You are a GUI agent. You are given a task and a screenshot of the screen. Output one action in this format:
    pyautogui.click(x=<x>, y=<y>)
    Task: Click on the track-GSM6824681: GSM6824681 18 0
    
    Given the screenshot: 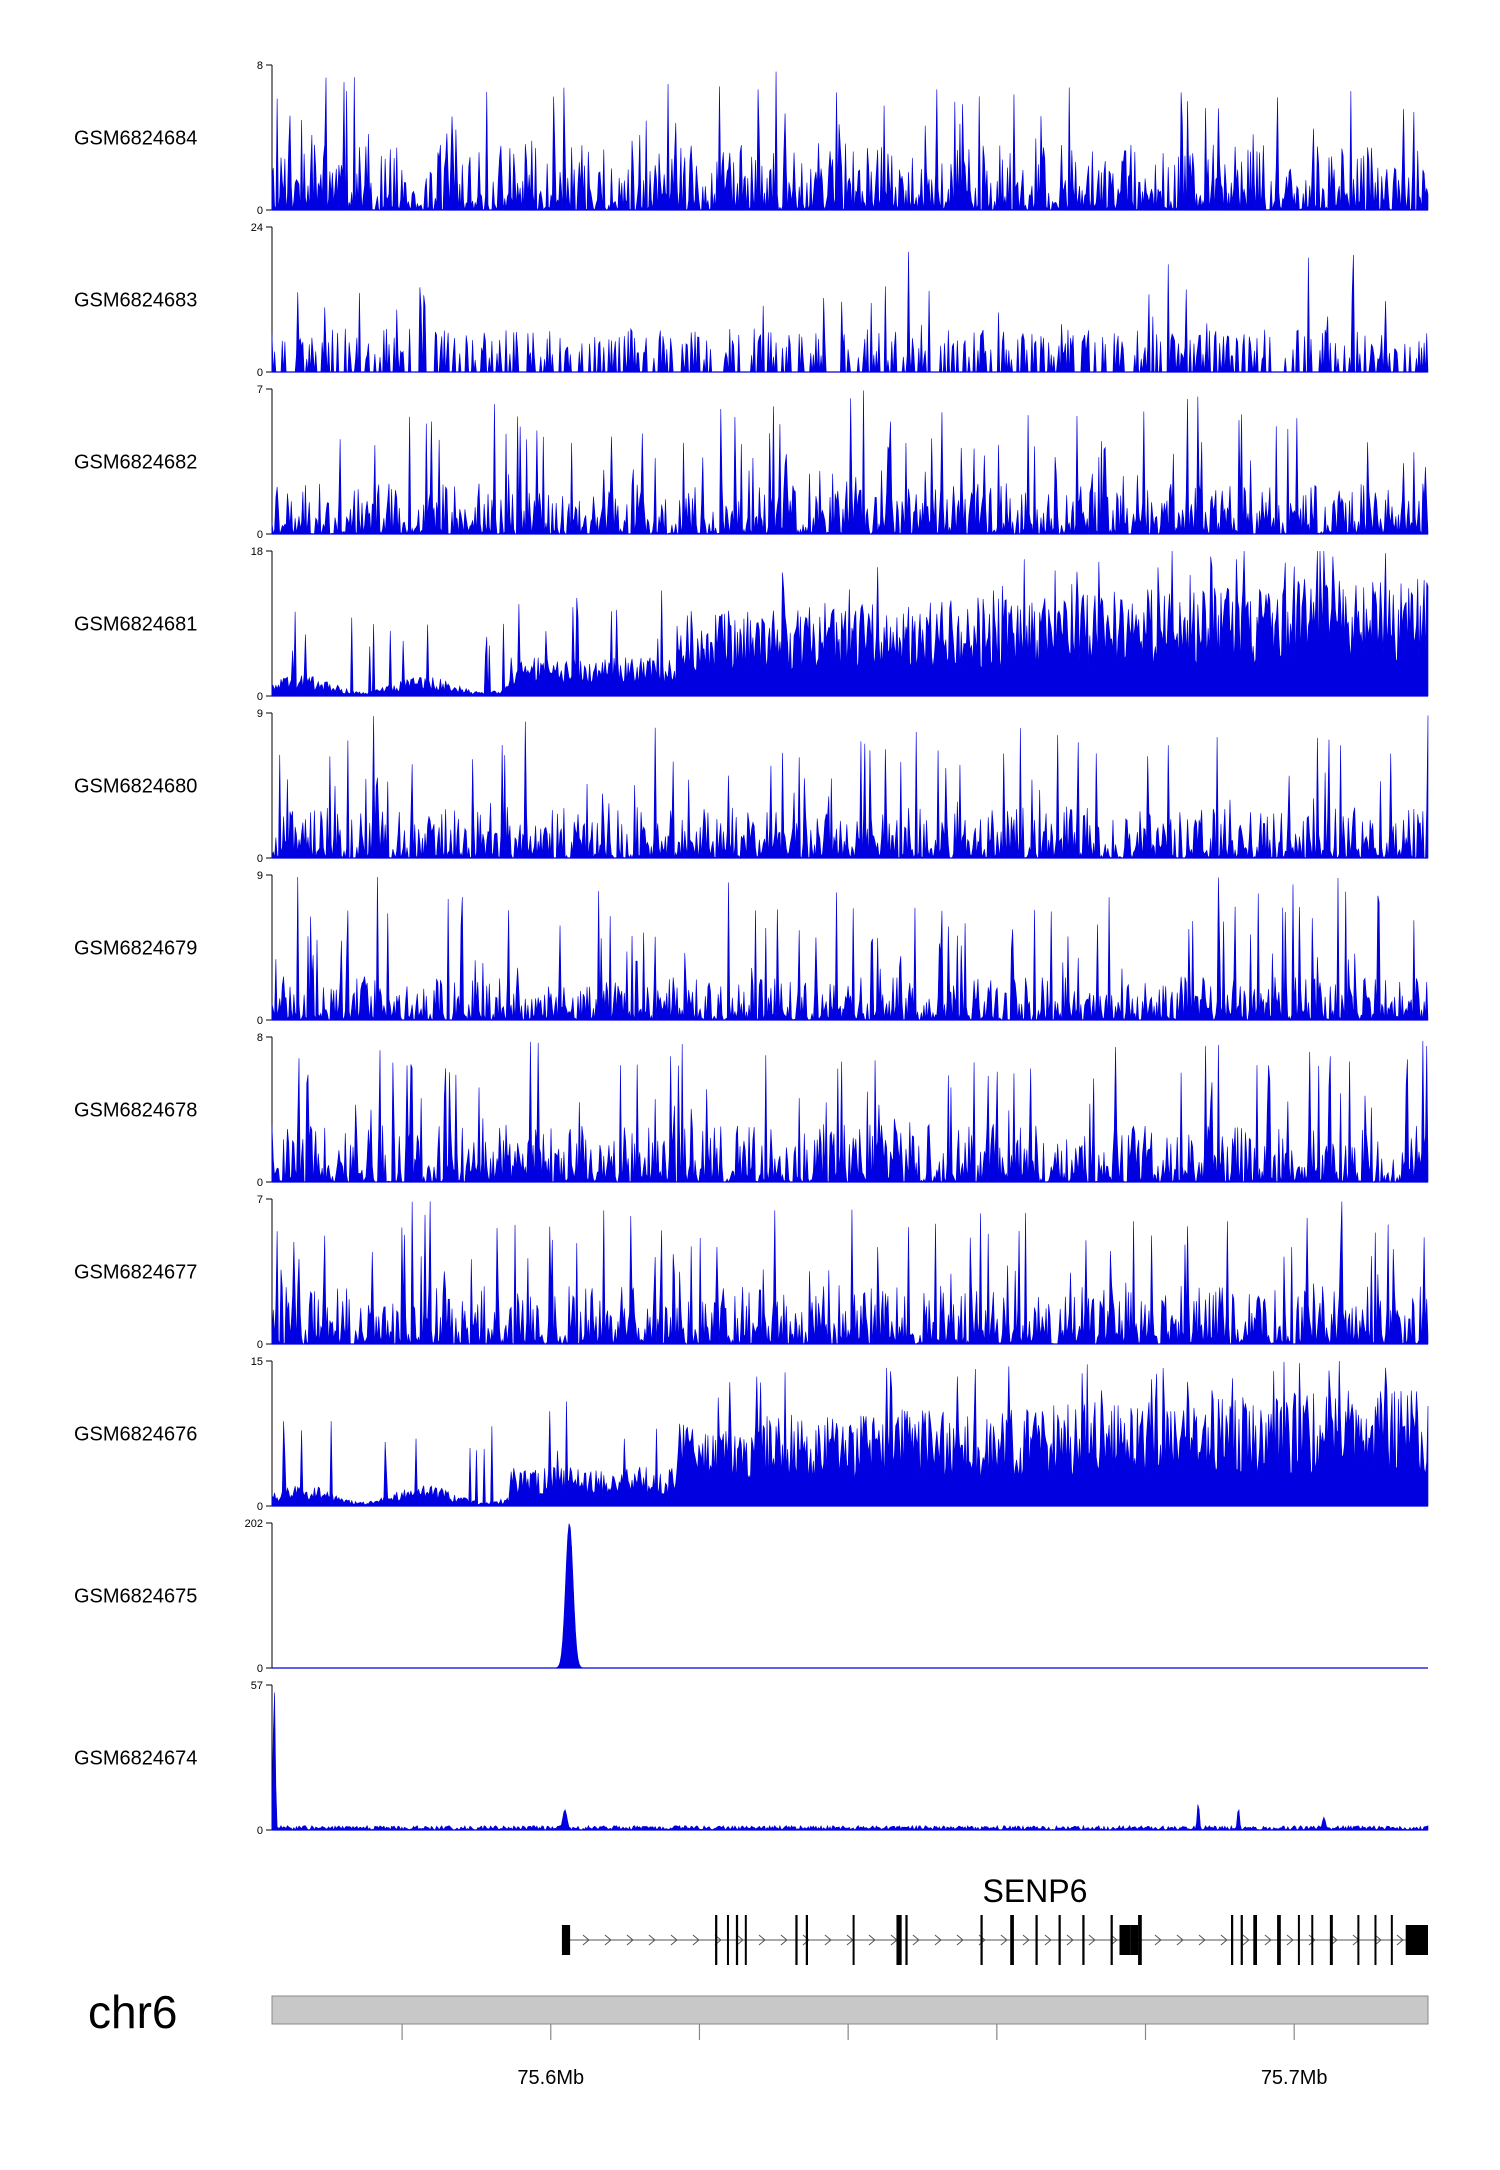 What is the action you would take?
    pyautogui.click(x=751, y=624)
    